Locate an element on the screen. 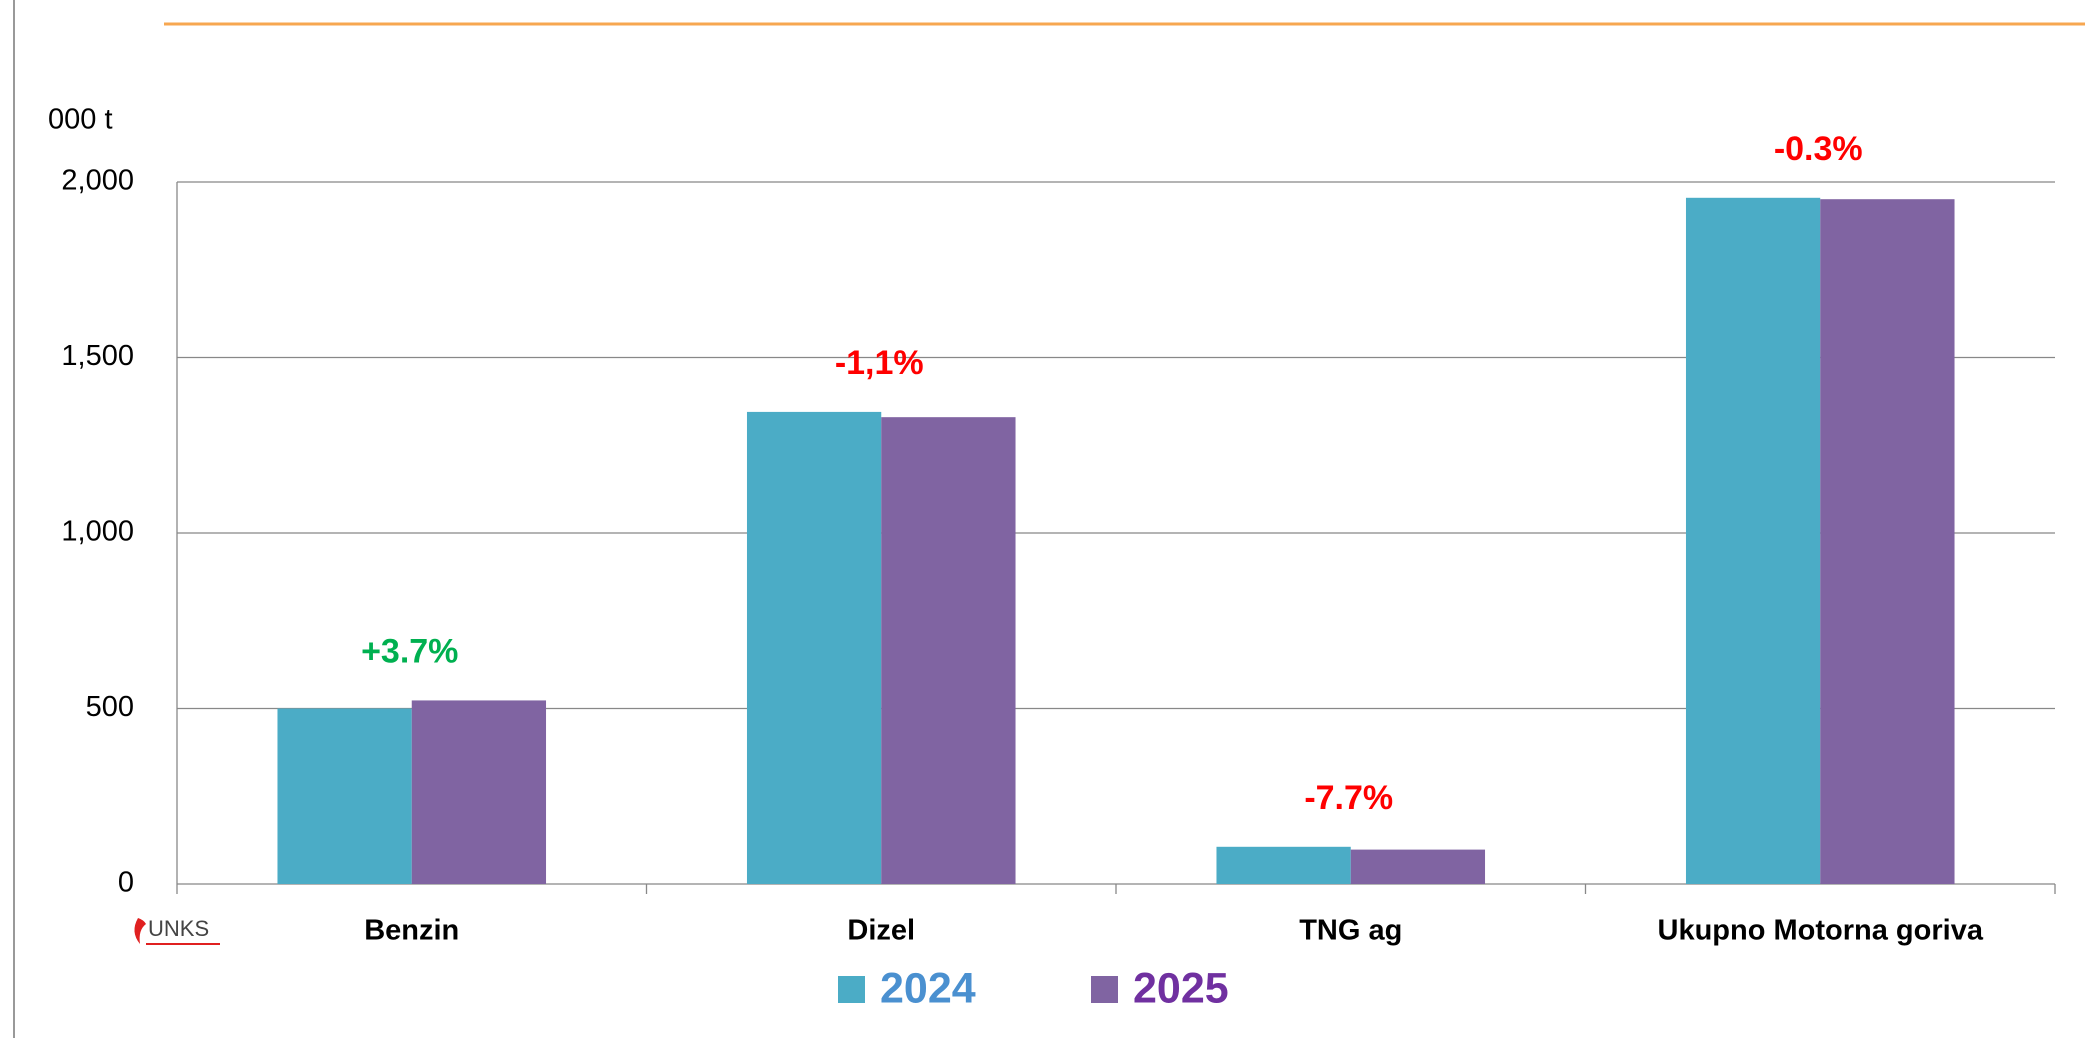  annotation: +3.7% is located at coordinates (409, 651).